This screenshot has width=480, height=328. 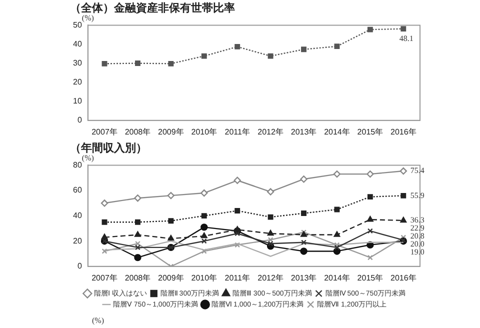 I want to click on y-tick-label: 50, so click(x=77, y=25).